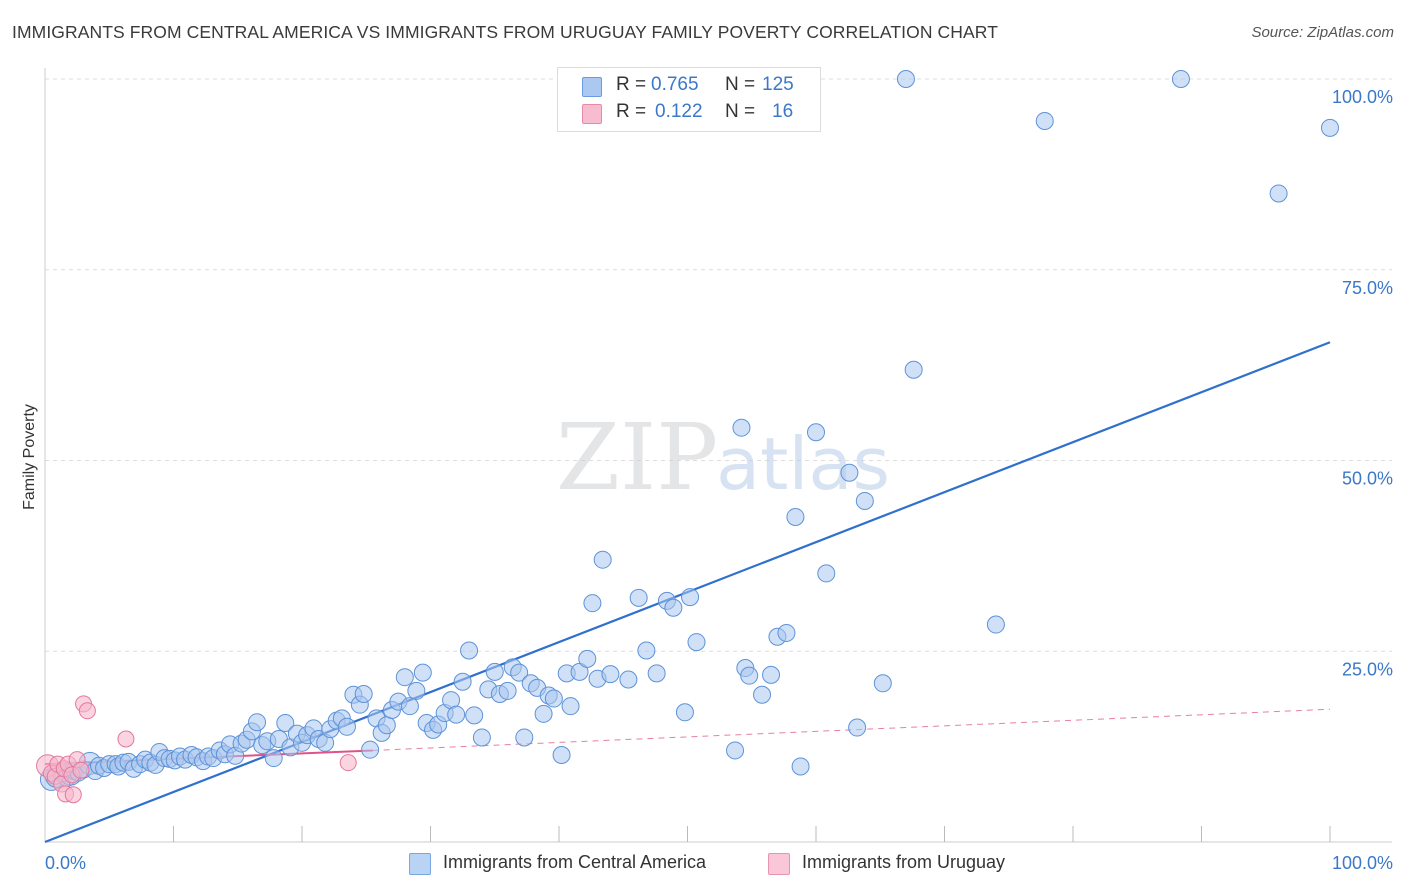 Image resolution: width=1406 pixels, height=892 pixels. Describe the element at coordinates (689, 99) in the screenshot. I see `correlation-legend: R = 0.765 N = 125 R = 0.122 N = 16` at that location.